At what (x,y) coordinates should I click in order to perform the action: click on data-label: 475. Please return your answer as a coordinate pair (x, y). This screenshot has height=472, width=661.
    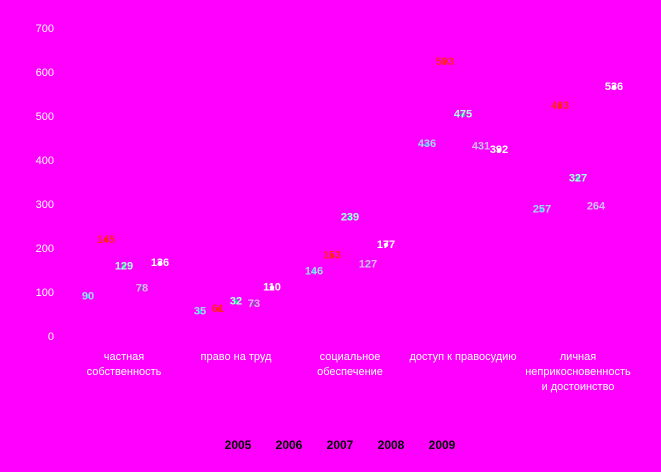
    Looking at the image, I should click on (463, 115).